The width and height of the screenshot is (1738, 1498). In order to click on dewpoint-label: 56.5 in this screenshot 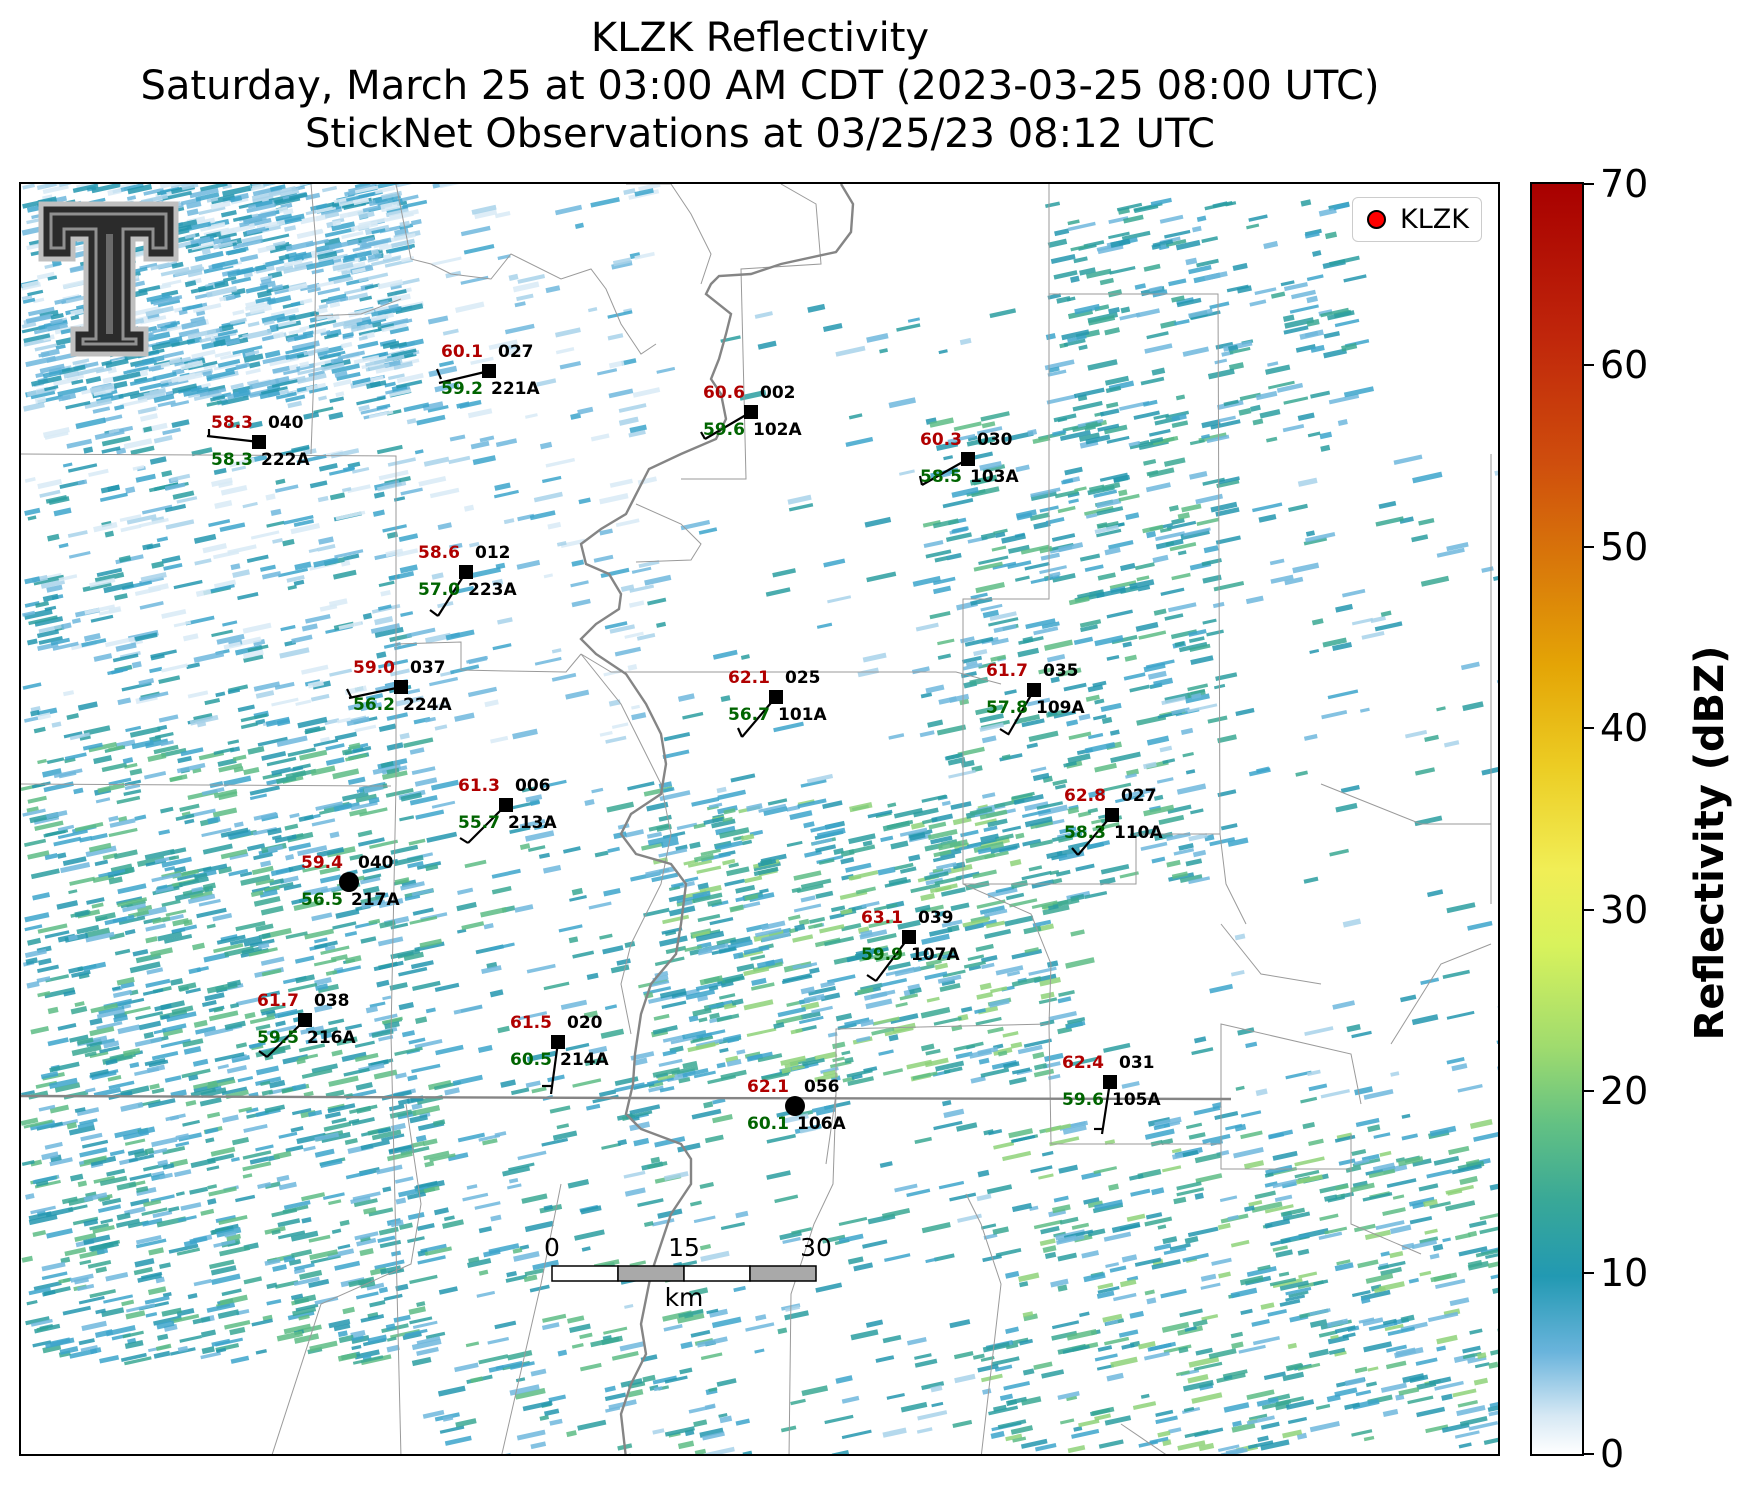, I will do `click(322, 900)`.